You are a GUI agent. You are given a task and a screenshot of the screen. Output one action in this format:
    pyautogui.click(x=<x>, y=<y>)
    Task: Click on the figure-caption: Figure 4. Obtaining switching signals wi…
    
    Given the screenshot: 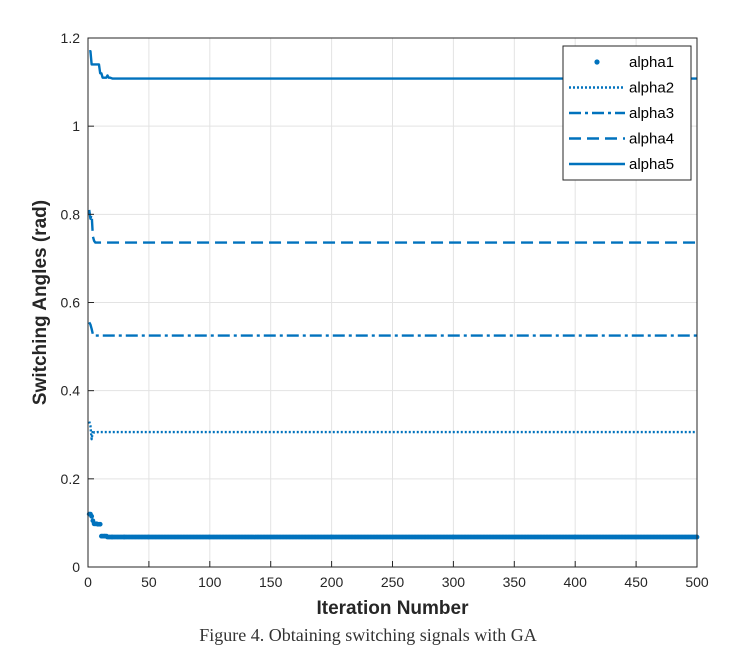 What is the action you would take?
    pyautogui.click(x=368, y=635)
    